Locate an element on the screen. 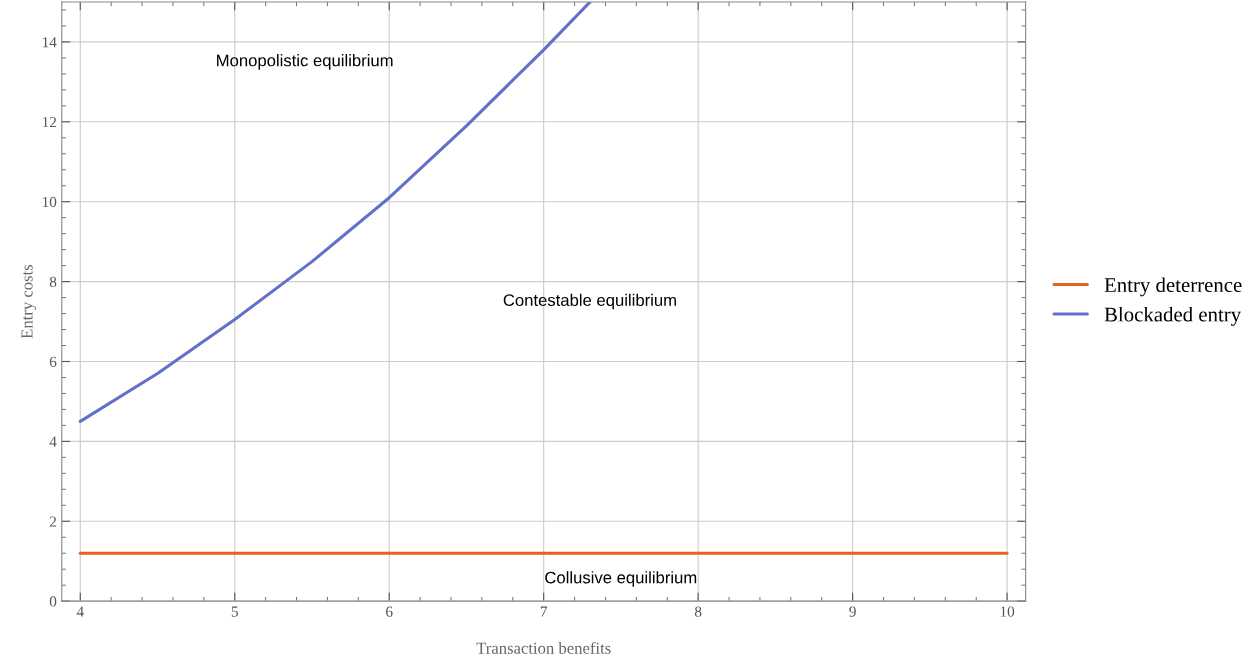 This screenshot has height=657, width=1260. y-axis-title: Entry costs is located at coordinates (29, 301).